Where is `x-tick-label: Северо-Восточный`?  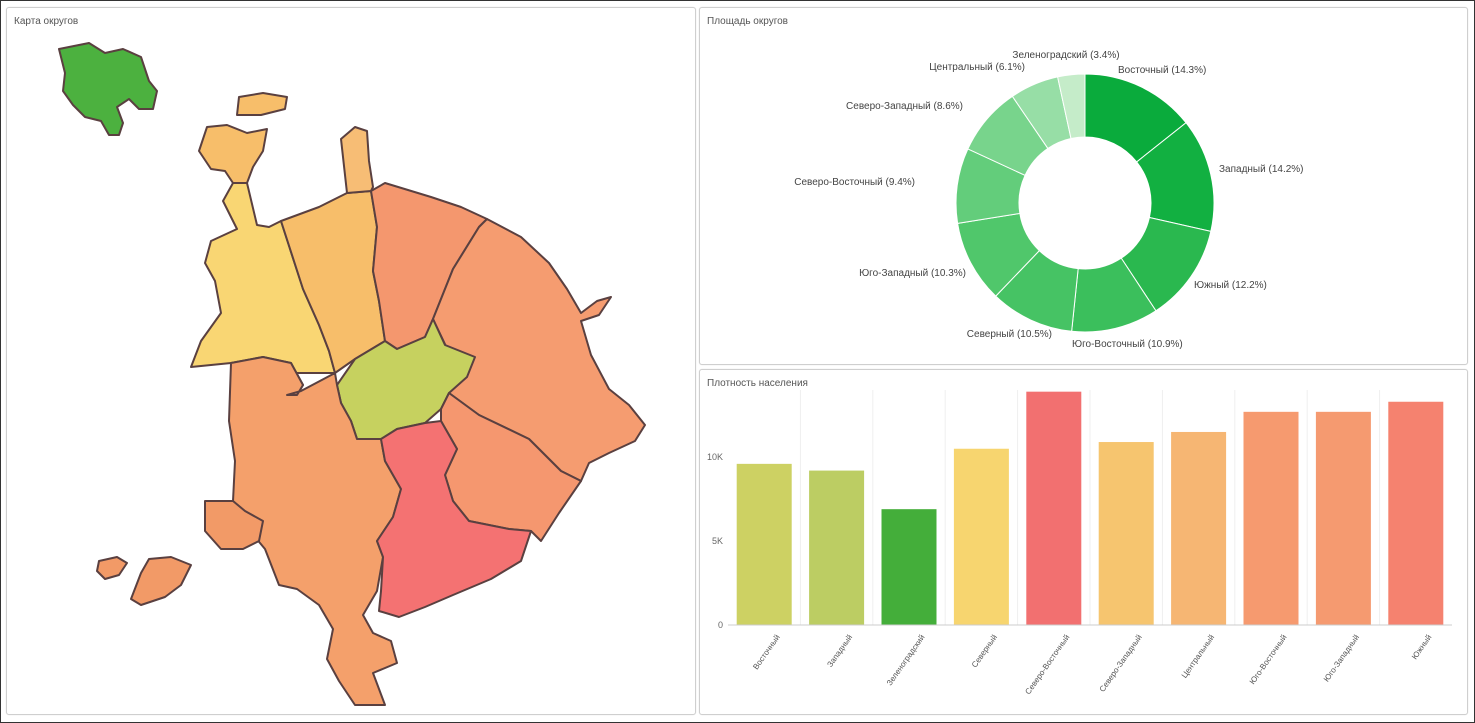
x-tick-label: Северо-Восточный is located at coordinates (1047, 664).